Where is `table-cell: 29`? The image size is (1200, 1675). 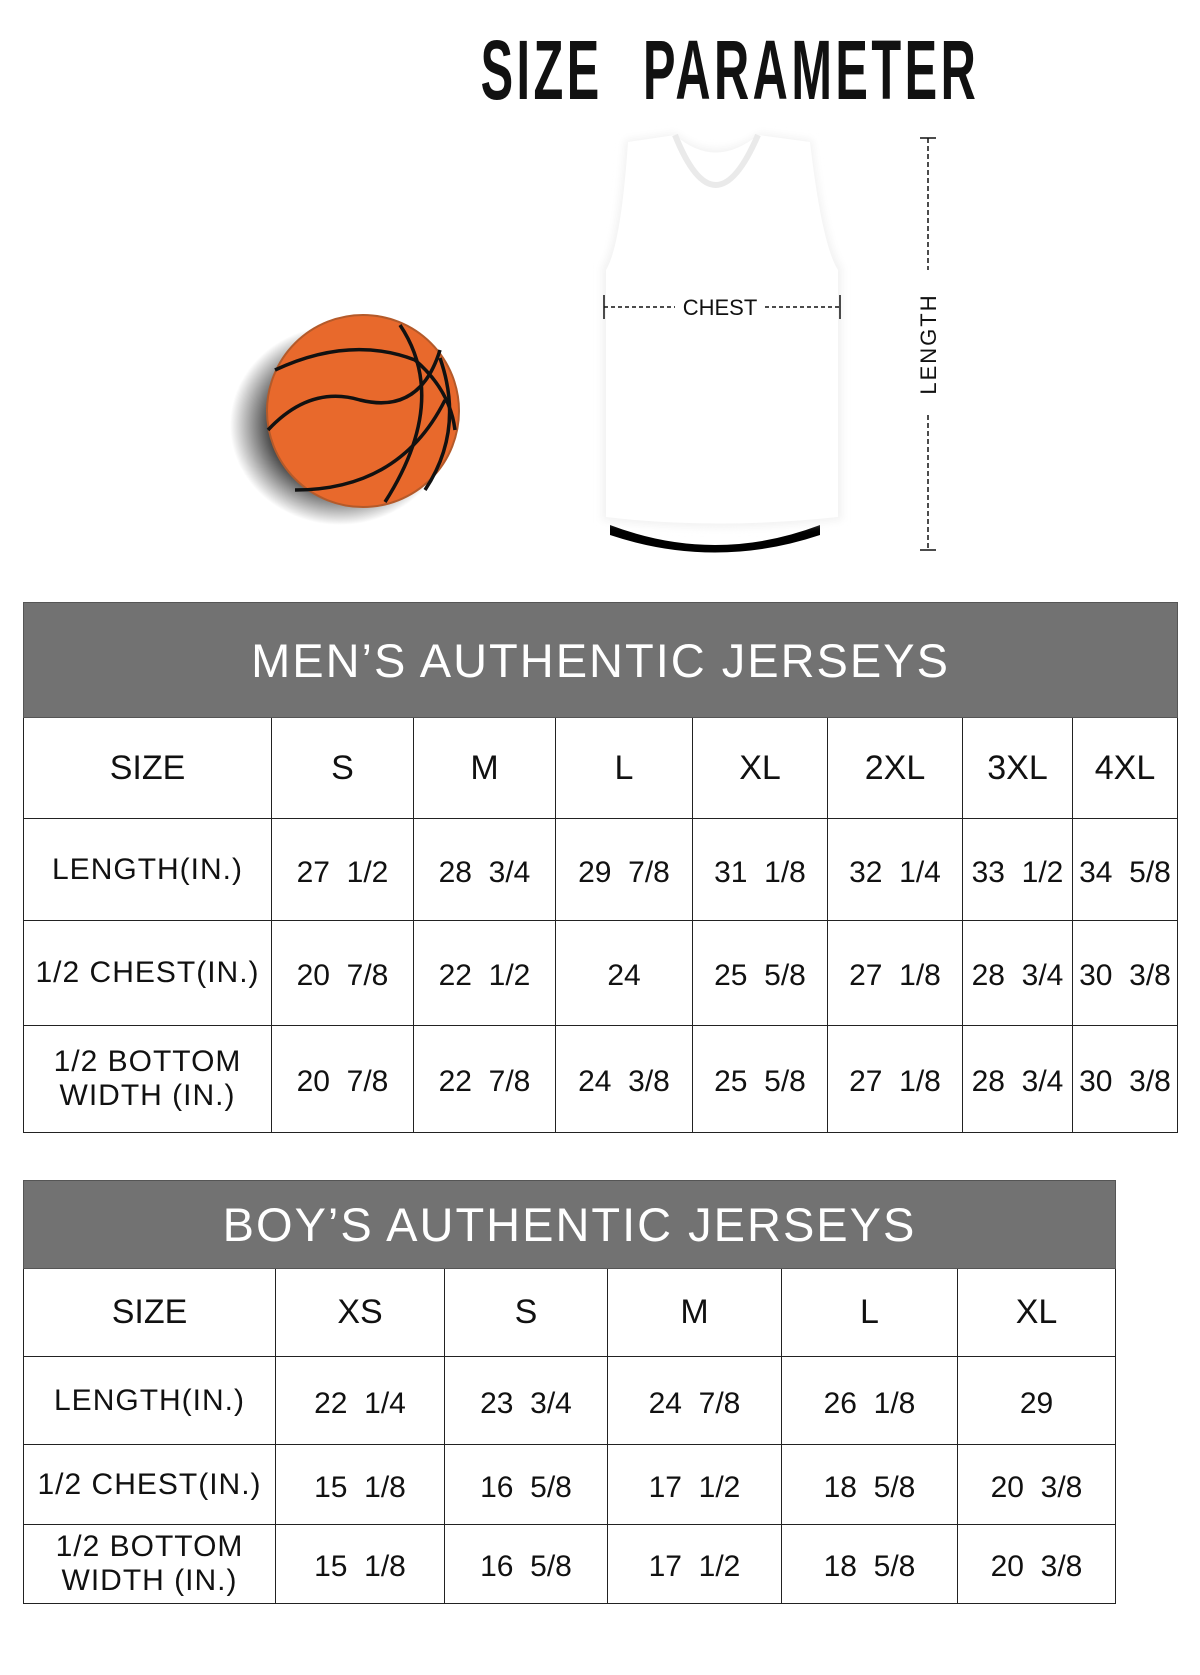
table-cell: 29 is located at coordinates (1036, 1400).